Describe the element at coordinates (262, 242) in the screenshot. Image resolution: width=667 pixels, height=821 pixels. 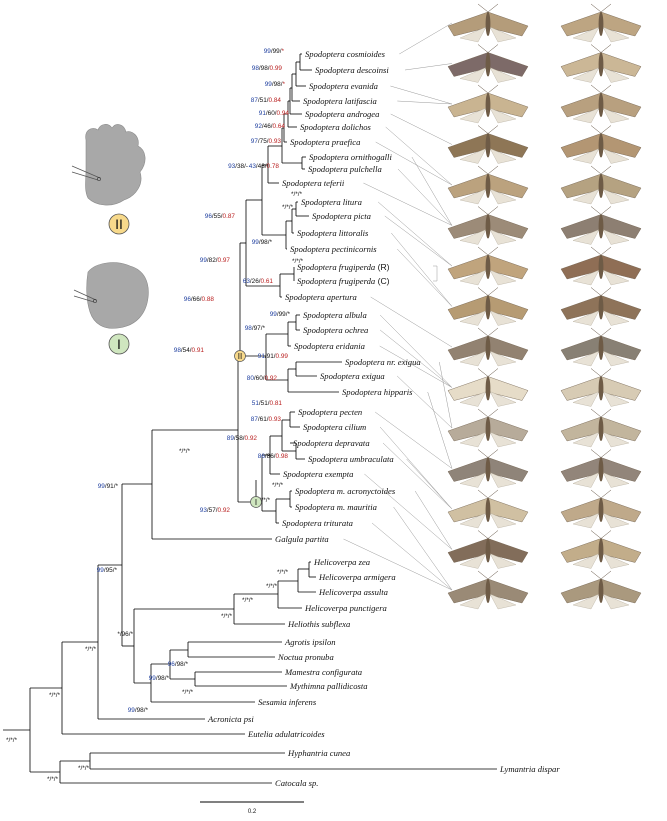
I see `support-value: 99/98/*` at that location.